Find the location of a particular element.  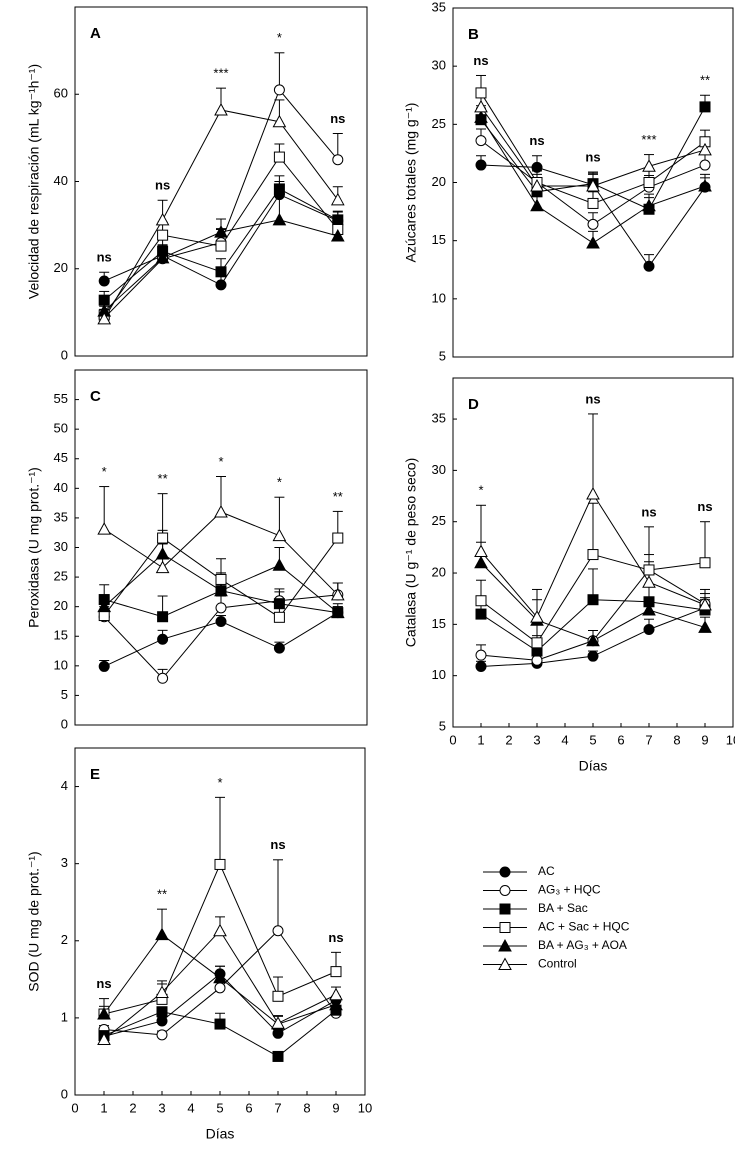

legend-label: AC is located at coordinates (546, 871).